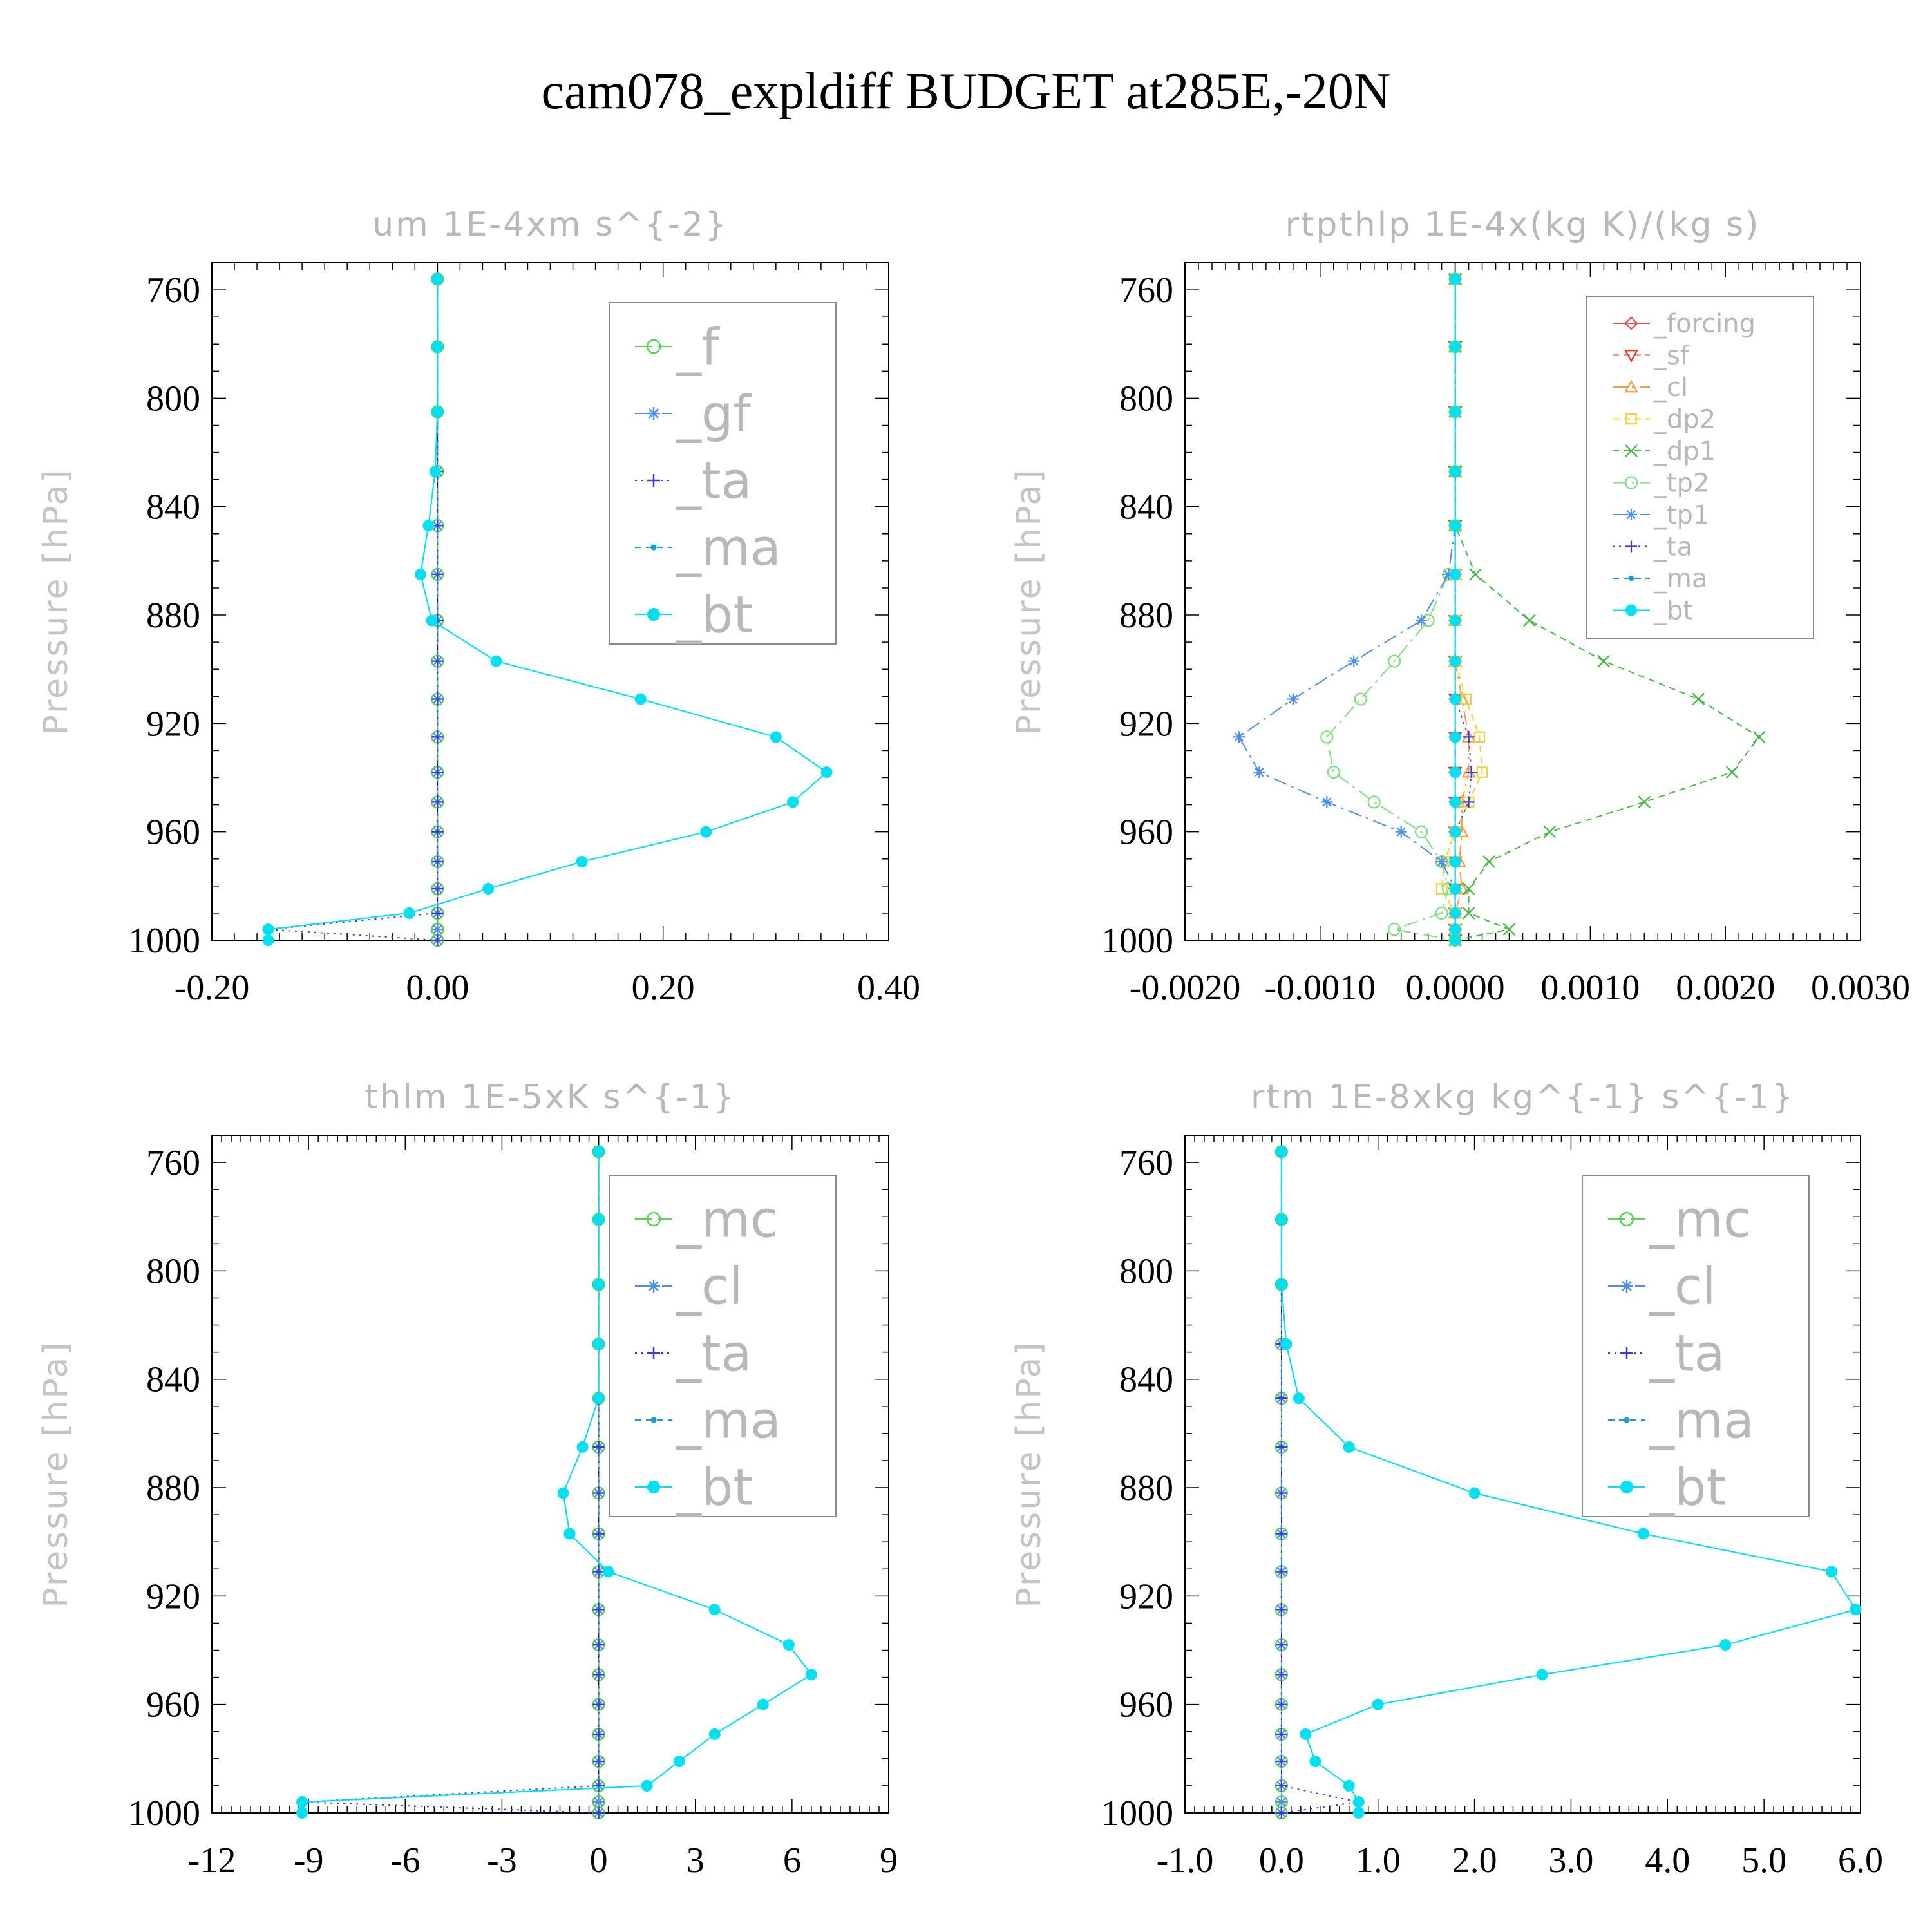 This screenshot has height=1932, width=1932. Describe the element at coordinates (1688, 1488) in the screenshot. I see `legend-label: _bt` at that location.